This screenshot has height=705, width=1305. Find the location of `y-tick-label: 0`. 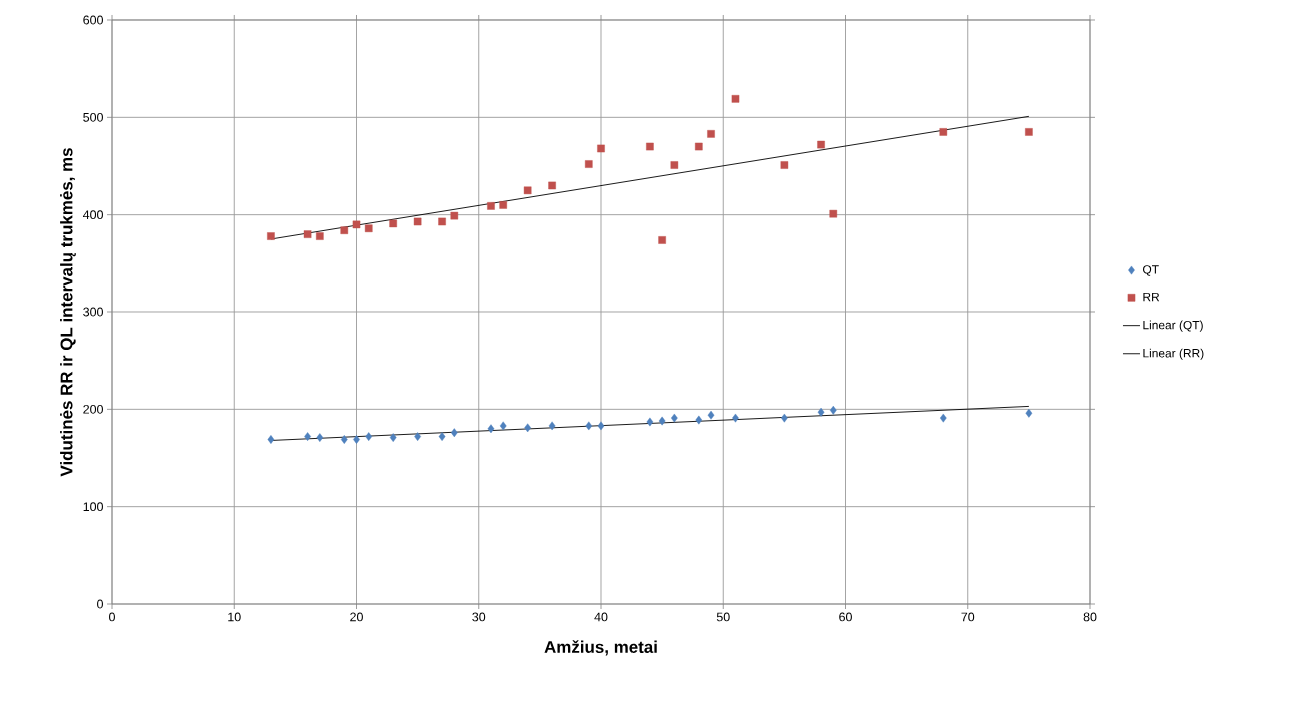

y-tick-label: 0 is located at coordinates (100, 604).